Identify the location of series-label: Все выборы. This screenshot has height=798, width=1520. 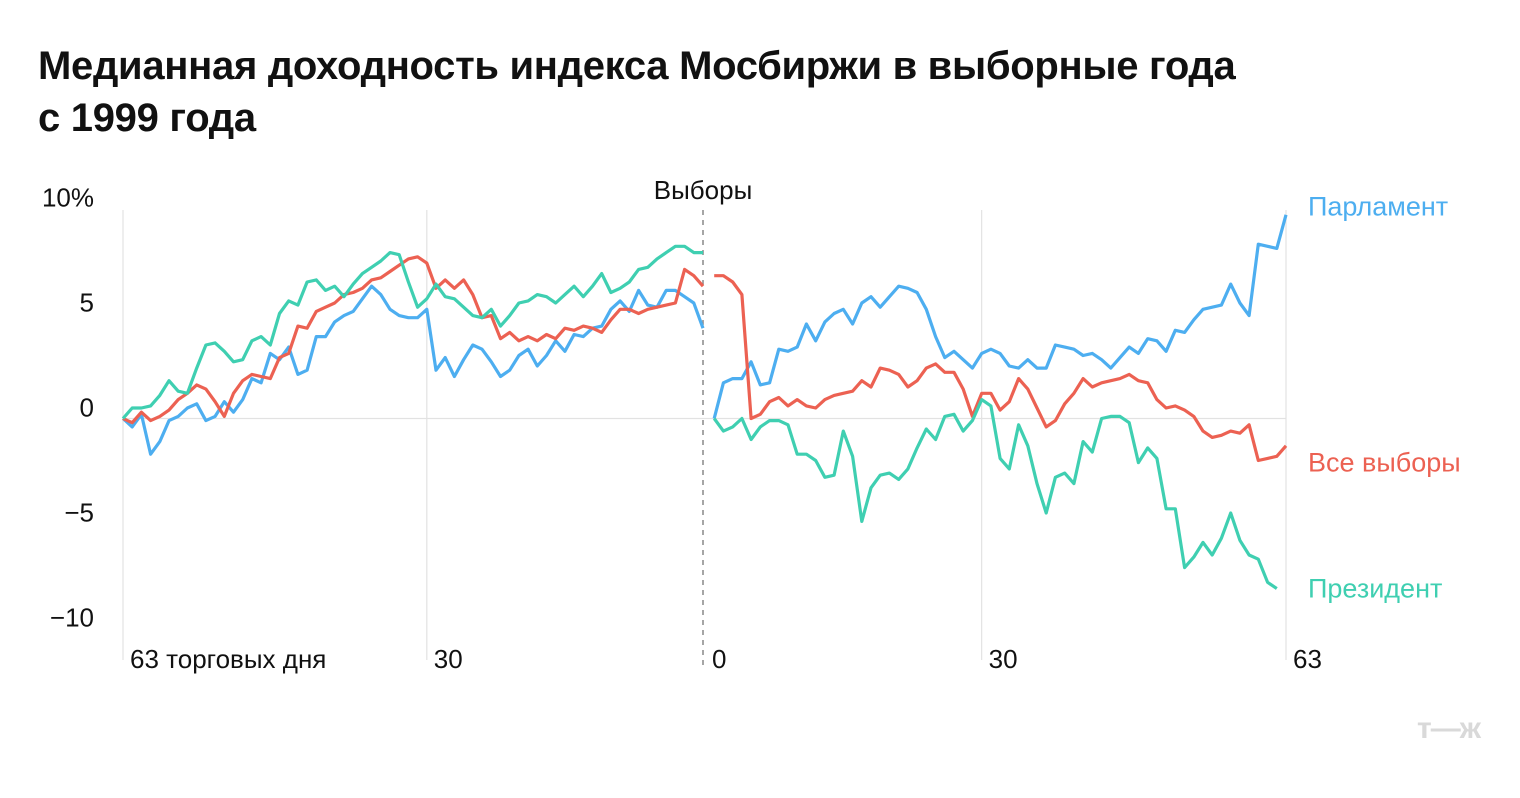
(1384, 463).